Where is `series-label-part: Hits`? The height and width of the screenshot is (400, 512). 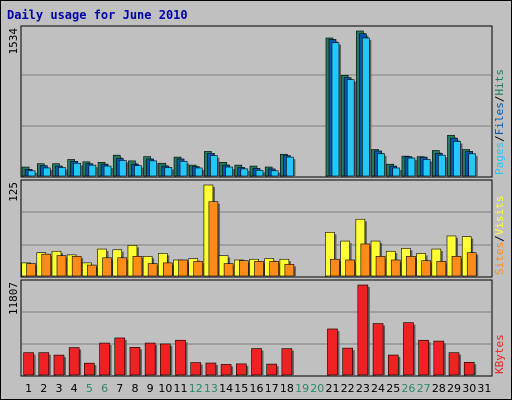 series-label-part: Hits is located at coordinates (499, 82).